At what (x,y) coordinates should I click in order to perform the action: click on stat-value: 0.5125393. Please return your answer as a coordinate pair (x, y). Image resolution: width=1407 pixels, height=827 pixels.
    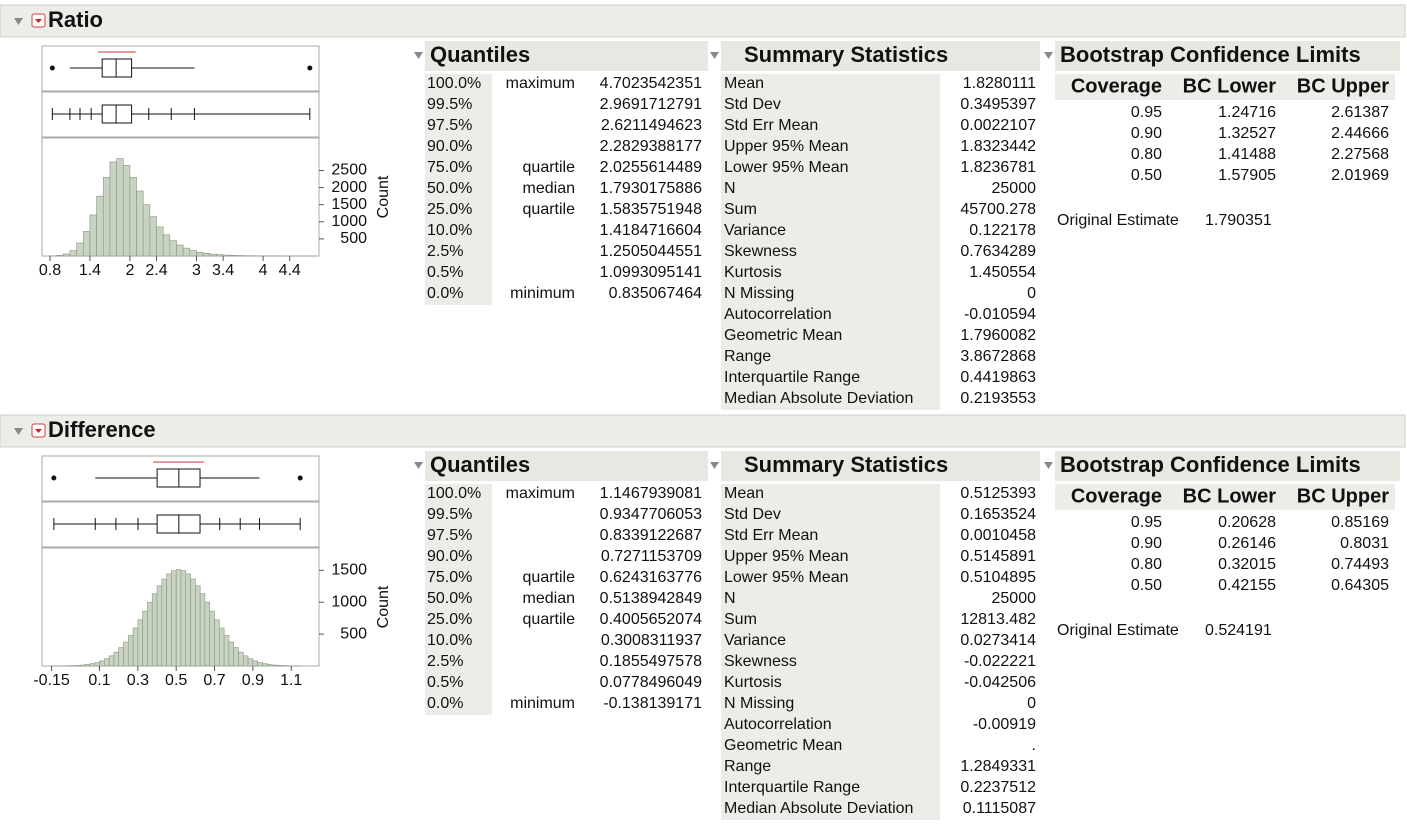
    Looking at the image, I should click on (998, 493).